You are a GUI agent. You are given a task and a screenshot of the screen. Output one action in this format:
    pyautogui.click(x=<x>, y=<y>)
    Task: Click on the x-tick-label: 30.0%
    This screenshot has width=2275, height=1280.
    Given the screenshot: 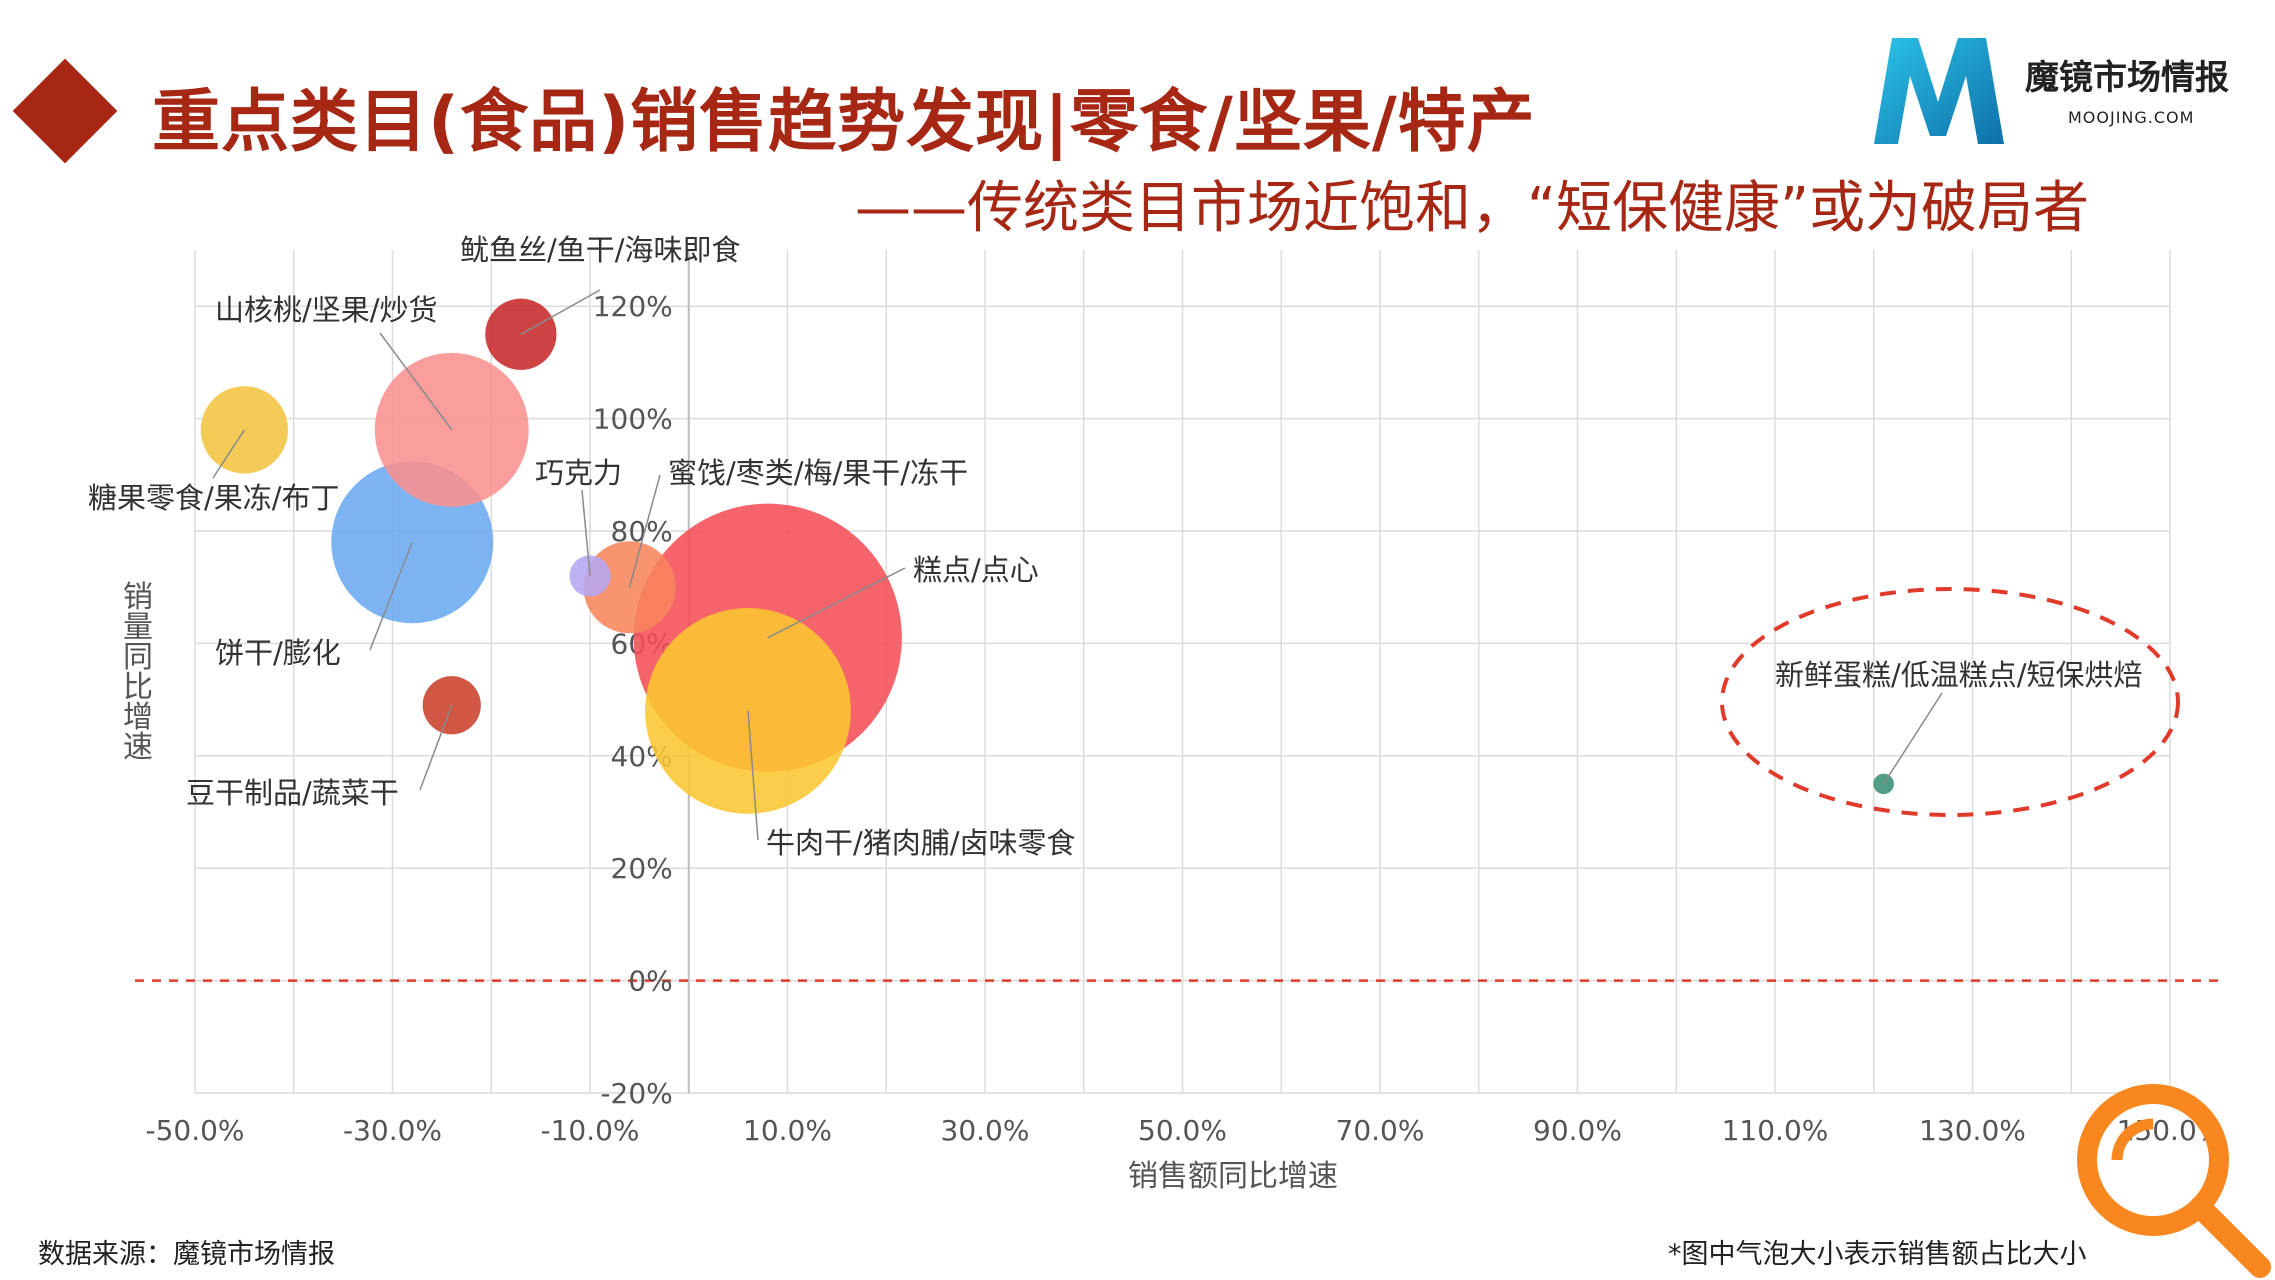 What is the action you would take?
    pyautogui.click(x=985, y=1130)
    